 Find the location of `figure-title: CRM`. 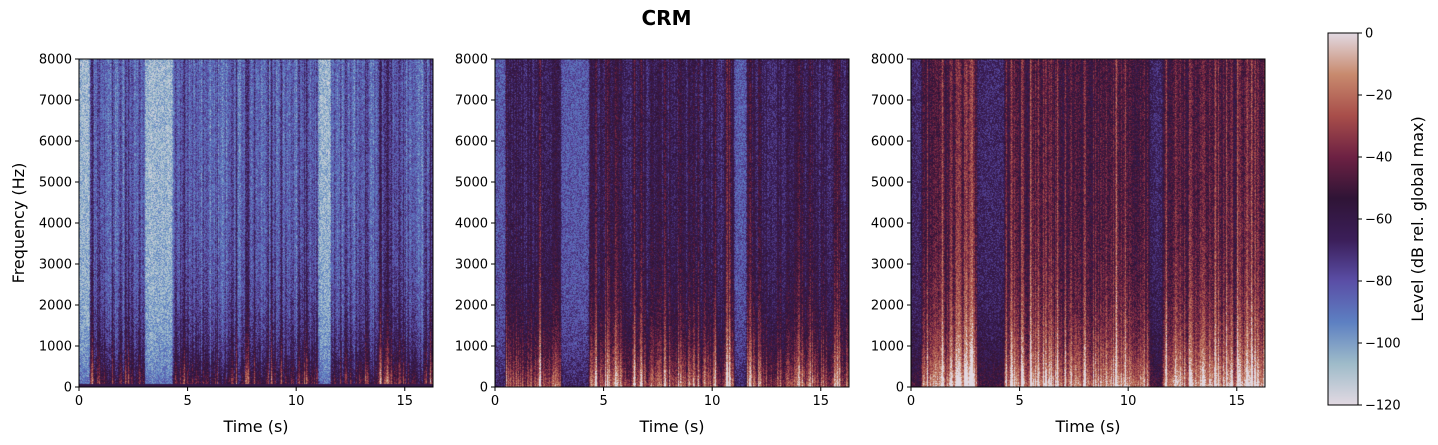

figure-title: CRM is located at coordinates (666, 18).